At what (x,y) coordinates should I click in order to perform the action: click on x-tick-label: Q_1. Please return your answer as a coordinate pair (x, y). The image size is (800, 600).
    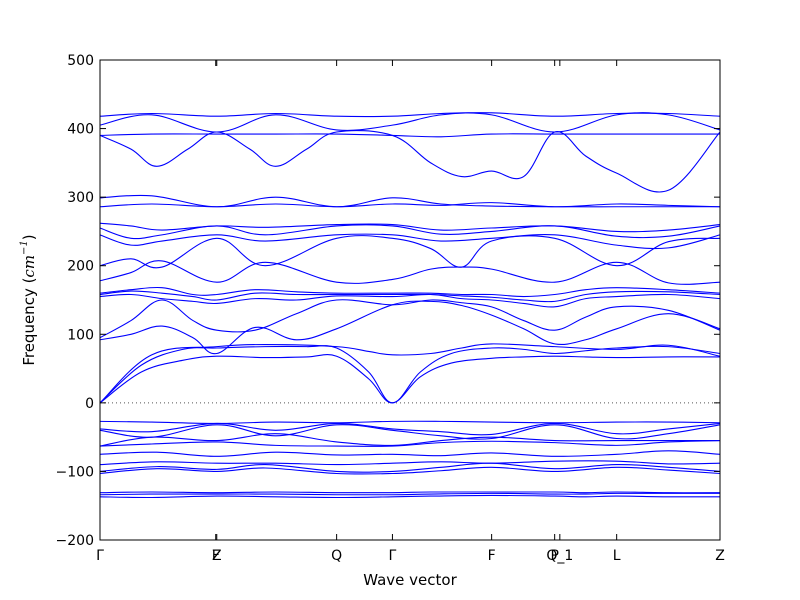
    Looking at the image, I should click on (559, 556).